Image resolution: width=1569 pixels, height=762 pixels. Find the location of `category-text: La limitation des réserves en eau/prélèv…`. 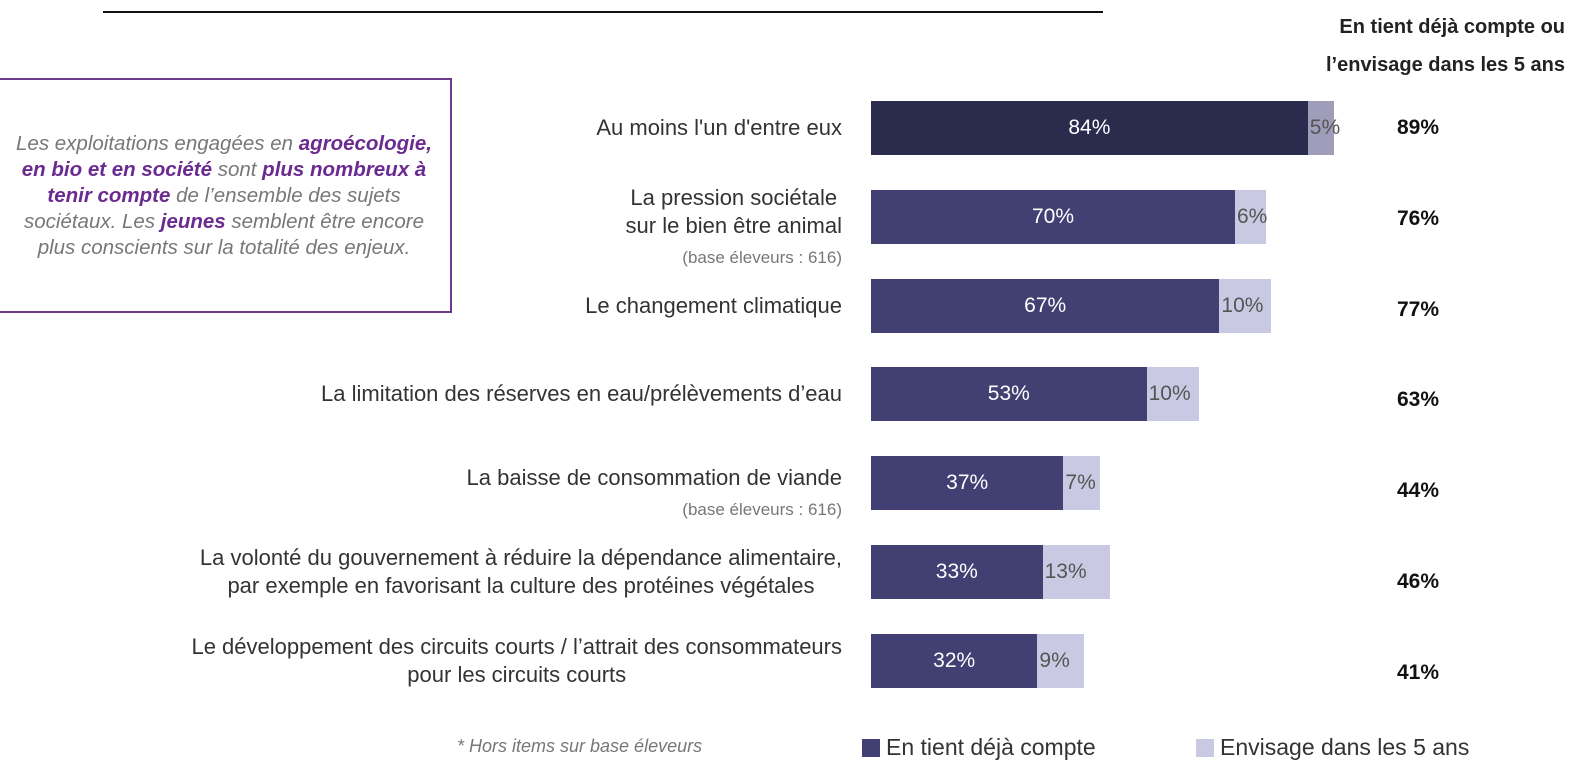

category-text: La limitation des réserves en eau/prélèv… is located at coordinates (581, 394).